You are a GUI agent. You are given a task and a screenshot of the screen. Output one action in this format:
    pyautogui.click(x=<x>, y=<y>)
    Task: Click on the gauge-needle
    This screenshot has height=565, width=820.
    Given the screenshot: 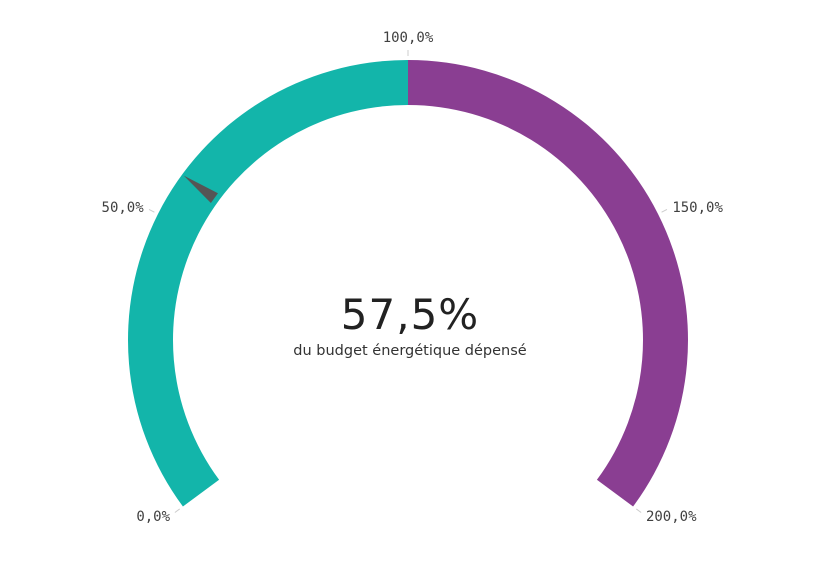 What is the action you would take?
    pyautogui.click(x=200, y=189)
    